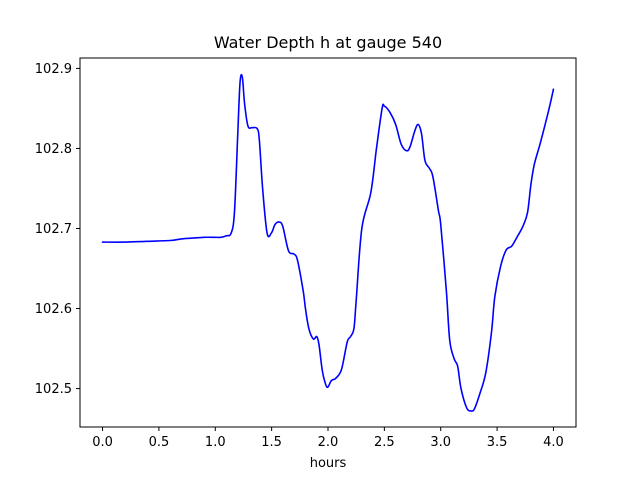 The width and height of the screenshot is (640, 480). I want to click on y-axis-ticks: 102.5 102.6 102.7 102.8 102.9, so click(57, 229).